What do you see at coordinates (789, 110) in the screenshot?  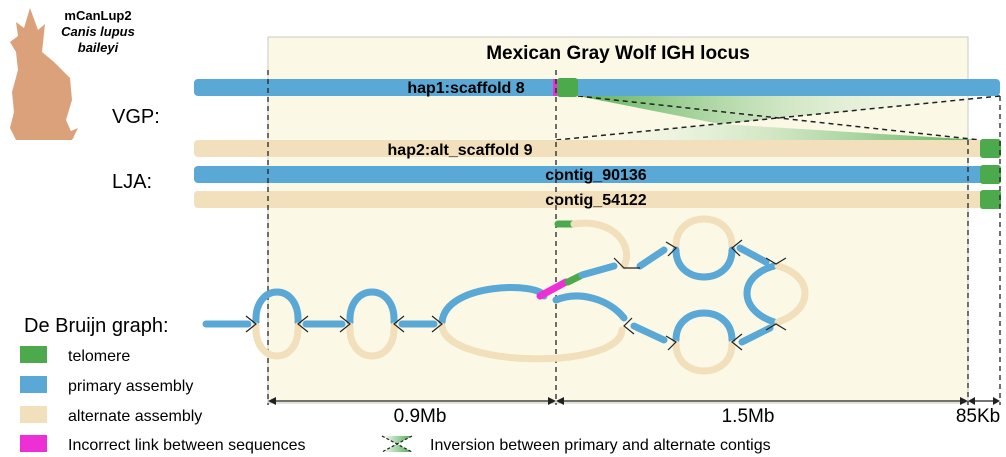 I see `inversion-ribbon-upper` at bounding box center [789, 110].